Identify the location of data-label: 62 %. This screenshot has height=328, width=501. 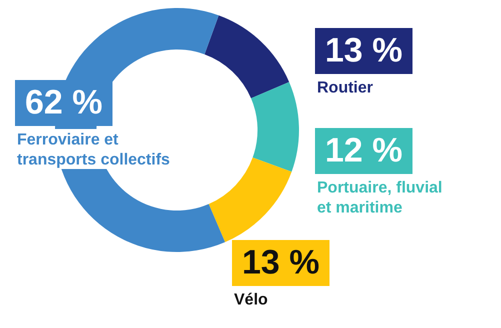
(63, 102).